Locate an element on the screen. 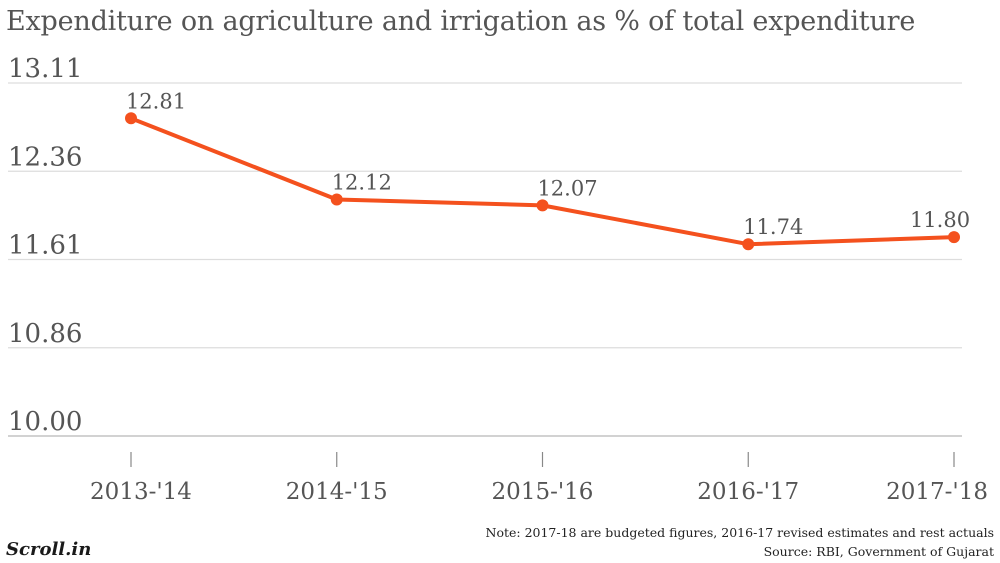 This screenshot has height=563, width=1000. x-tick-label: 2013-'14 is located at coordinates (141, 492).